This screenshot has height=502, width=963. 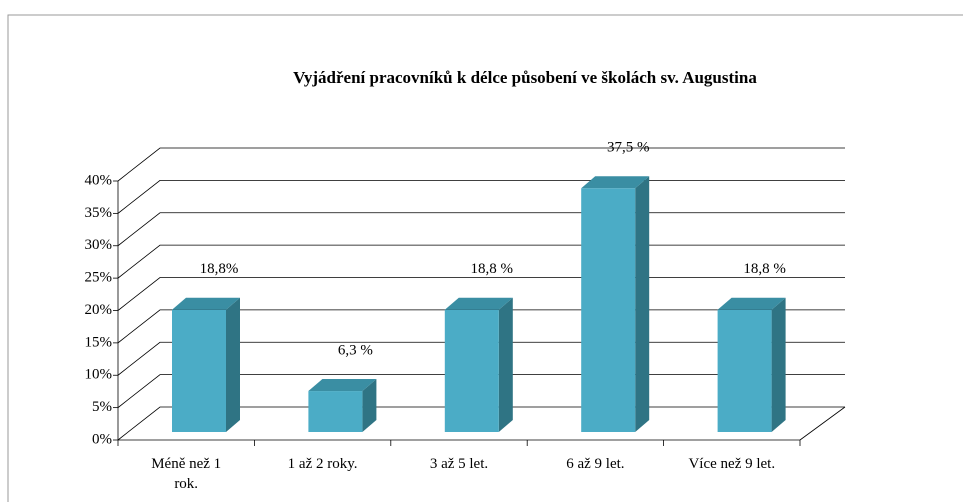 What do you see at coordinates (99, 310) in the screenshot?
I see `y-tick-label: 20%` at bounding box center [99, 310].